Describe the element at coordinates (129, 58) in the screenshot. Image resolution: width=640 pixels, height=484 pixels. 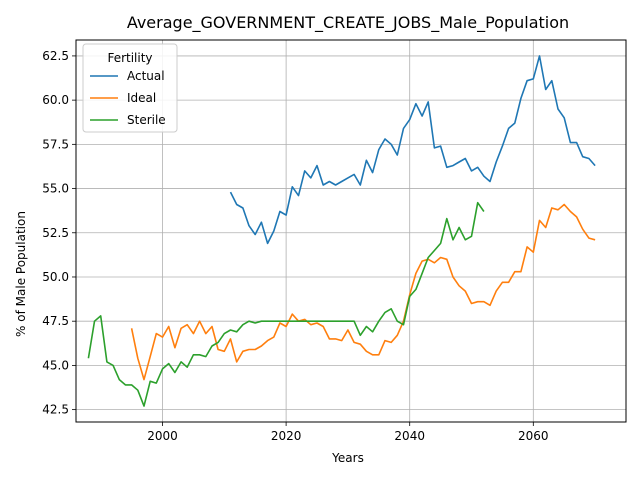
I see `legend-title: Fertility` at that location.